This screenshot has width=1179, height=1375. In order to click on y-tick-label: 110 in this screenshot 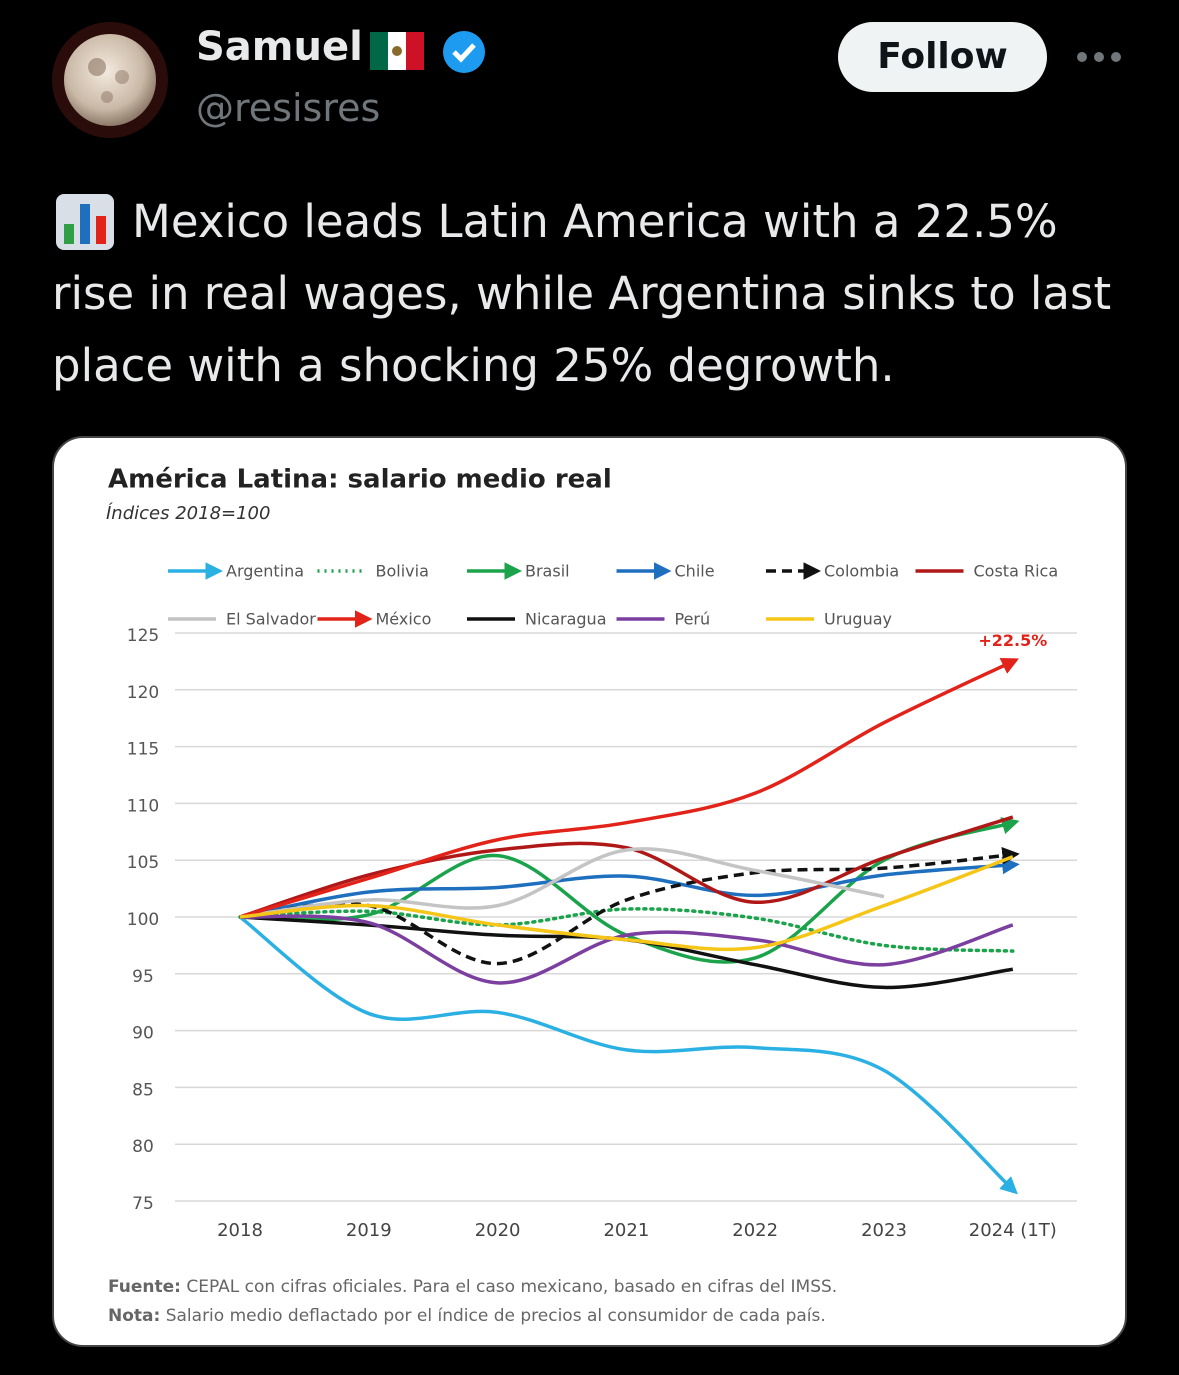, I will do `click(143, 806)`.